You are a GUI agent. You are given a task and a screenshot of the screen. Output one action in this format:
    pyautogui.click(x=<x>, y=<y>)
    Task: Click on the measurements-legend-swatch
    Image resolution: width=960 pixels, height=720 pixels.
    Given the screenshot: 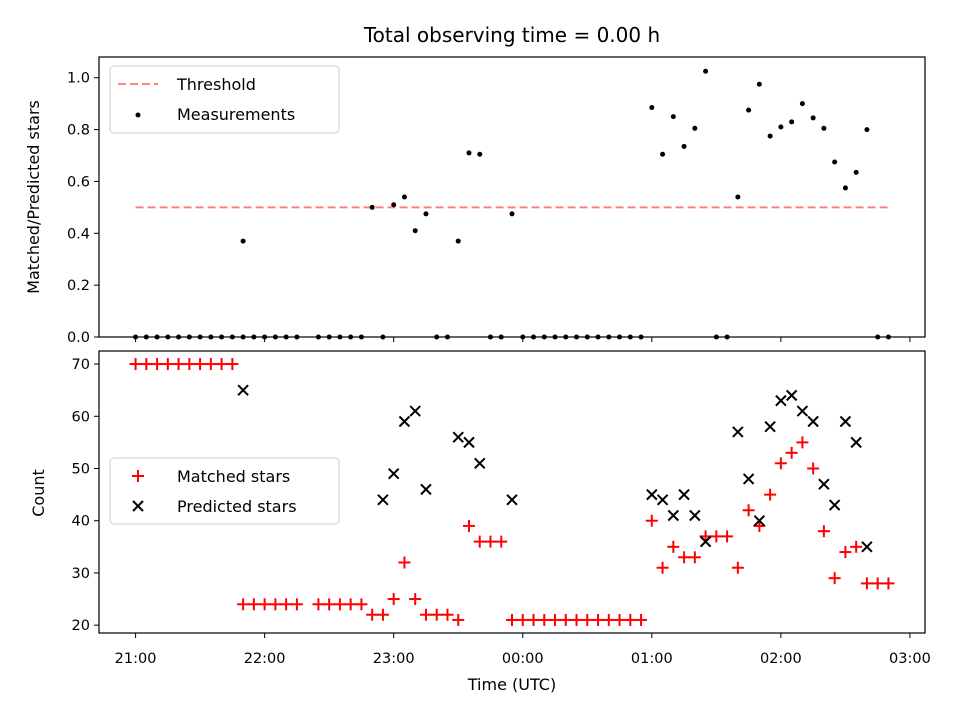 What is the action you would take?
    pyautogui.click(x=138, y=115)
    